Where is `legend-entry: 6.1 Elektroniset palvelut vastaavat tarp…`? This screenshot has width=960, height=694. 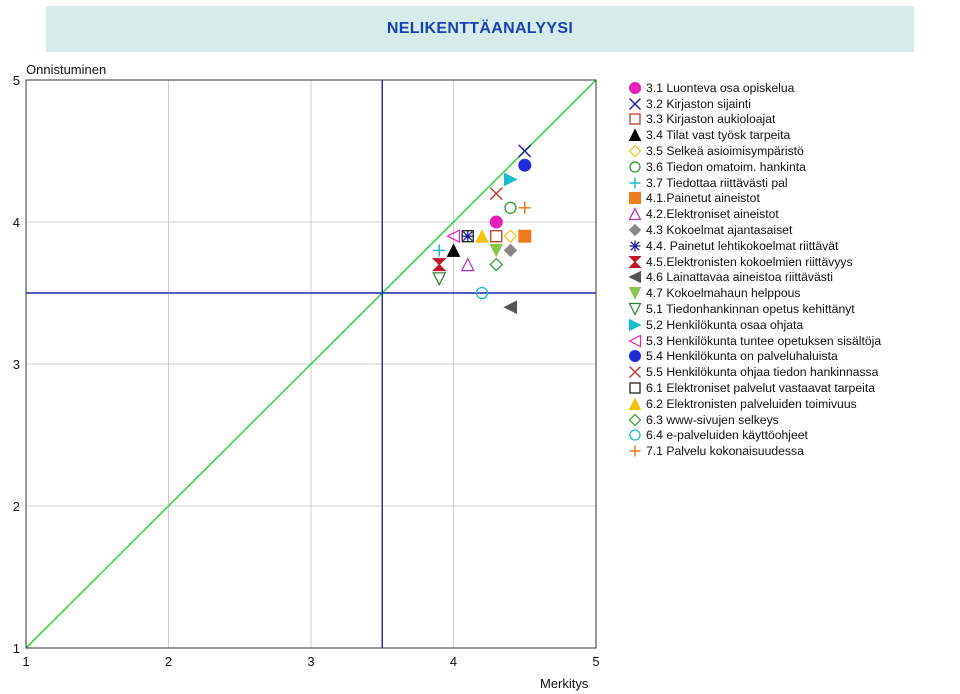
legend-entry: 6.1 Elektroniset palvelut vastaavat tarp… is located at coordinates (793, 388).